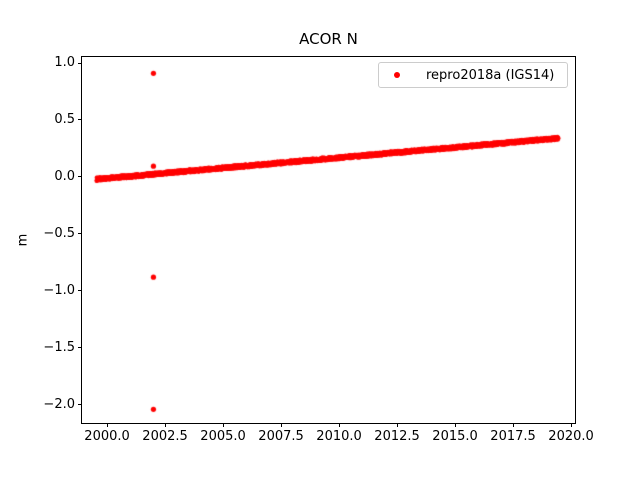  What do you see at coordinates (328, 39) in the screenshot?
I see `plot-title: ACOR N` at bounding box center [328, 39].